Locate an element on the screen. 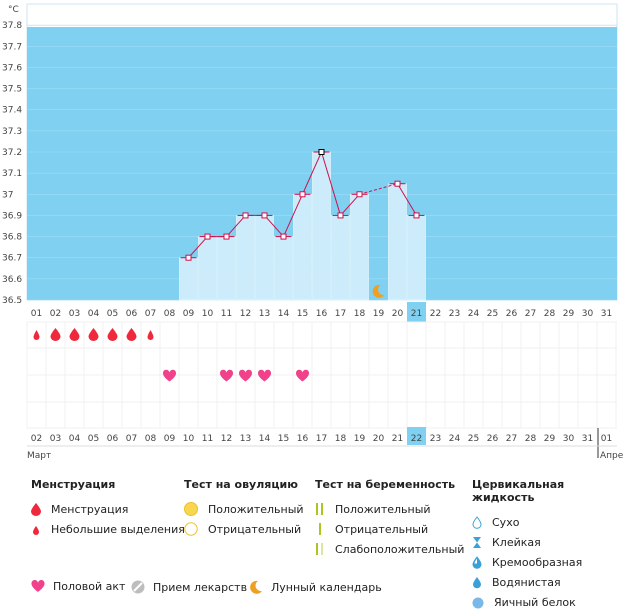 The height and width of the screenshot is (612, 626). y-tick-label: 37.2 is located at coordinates (12, 153).